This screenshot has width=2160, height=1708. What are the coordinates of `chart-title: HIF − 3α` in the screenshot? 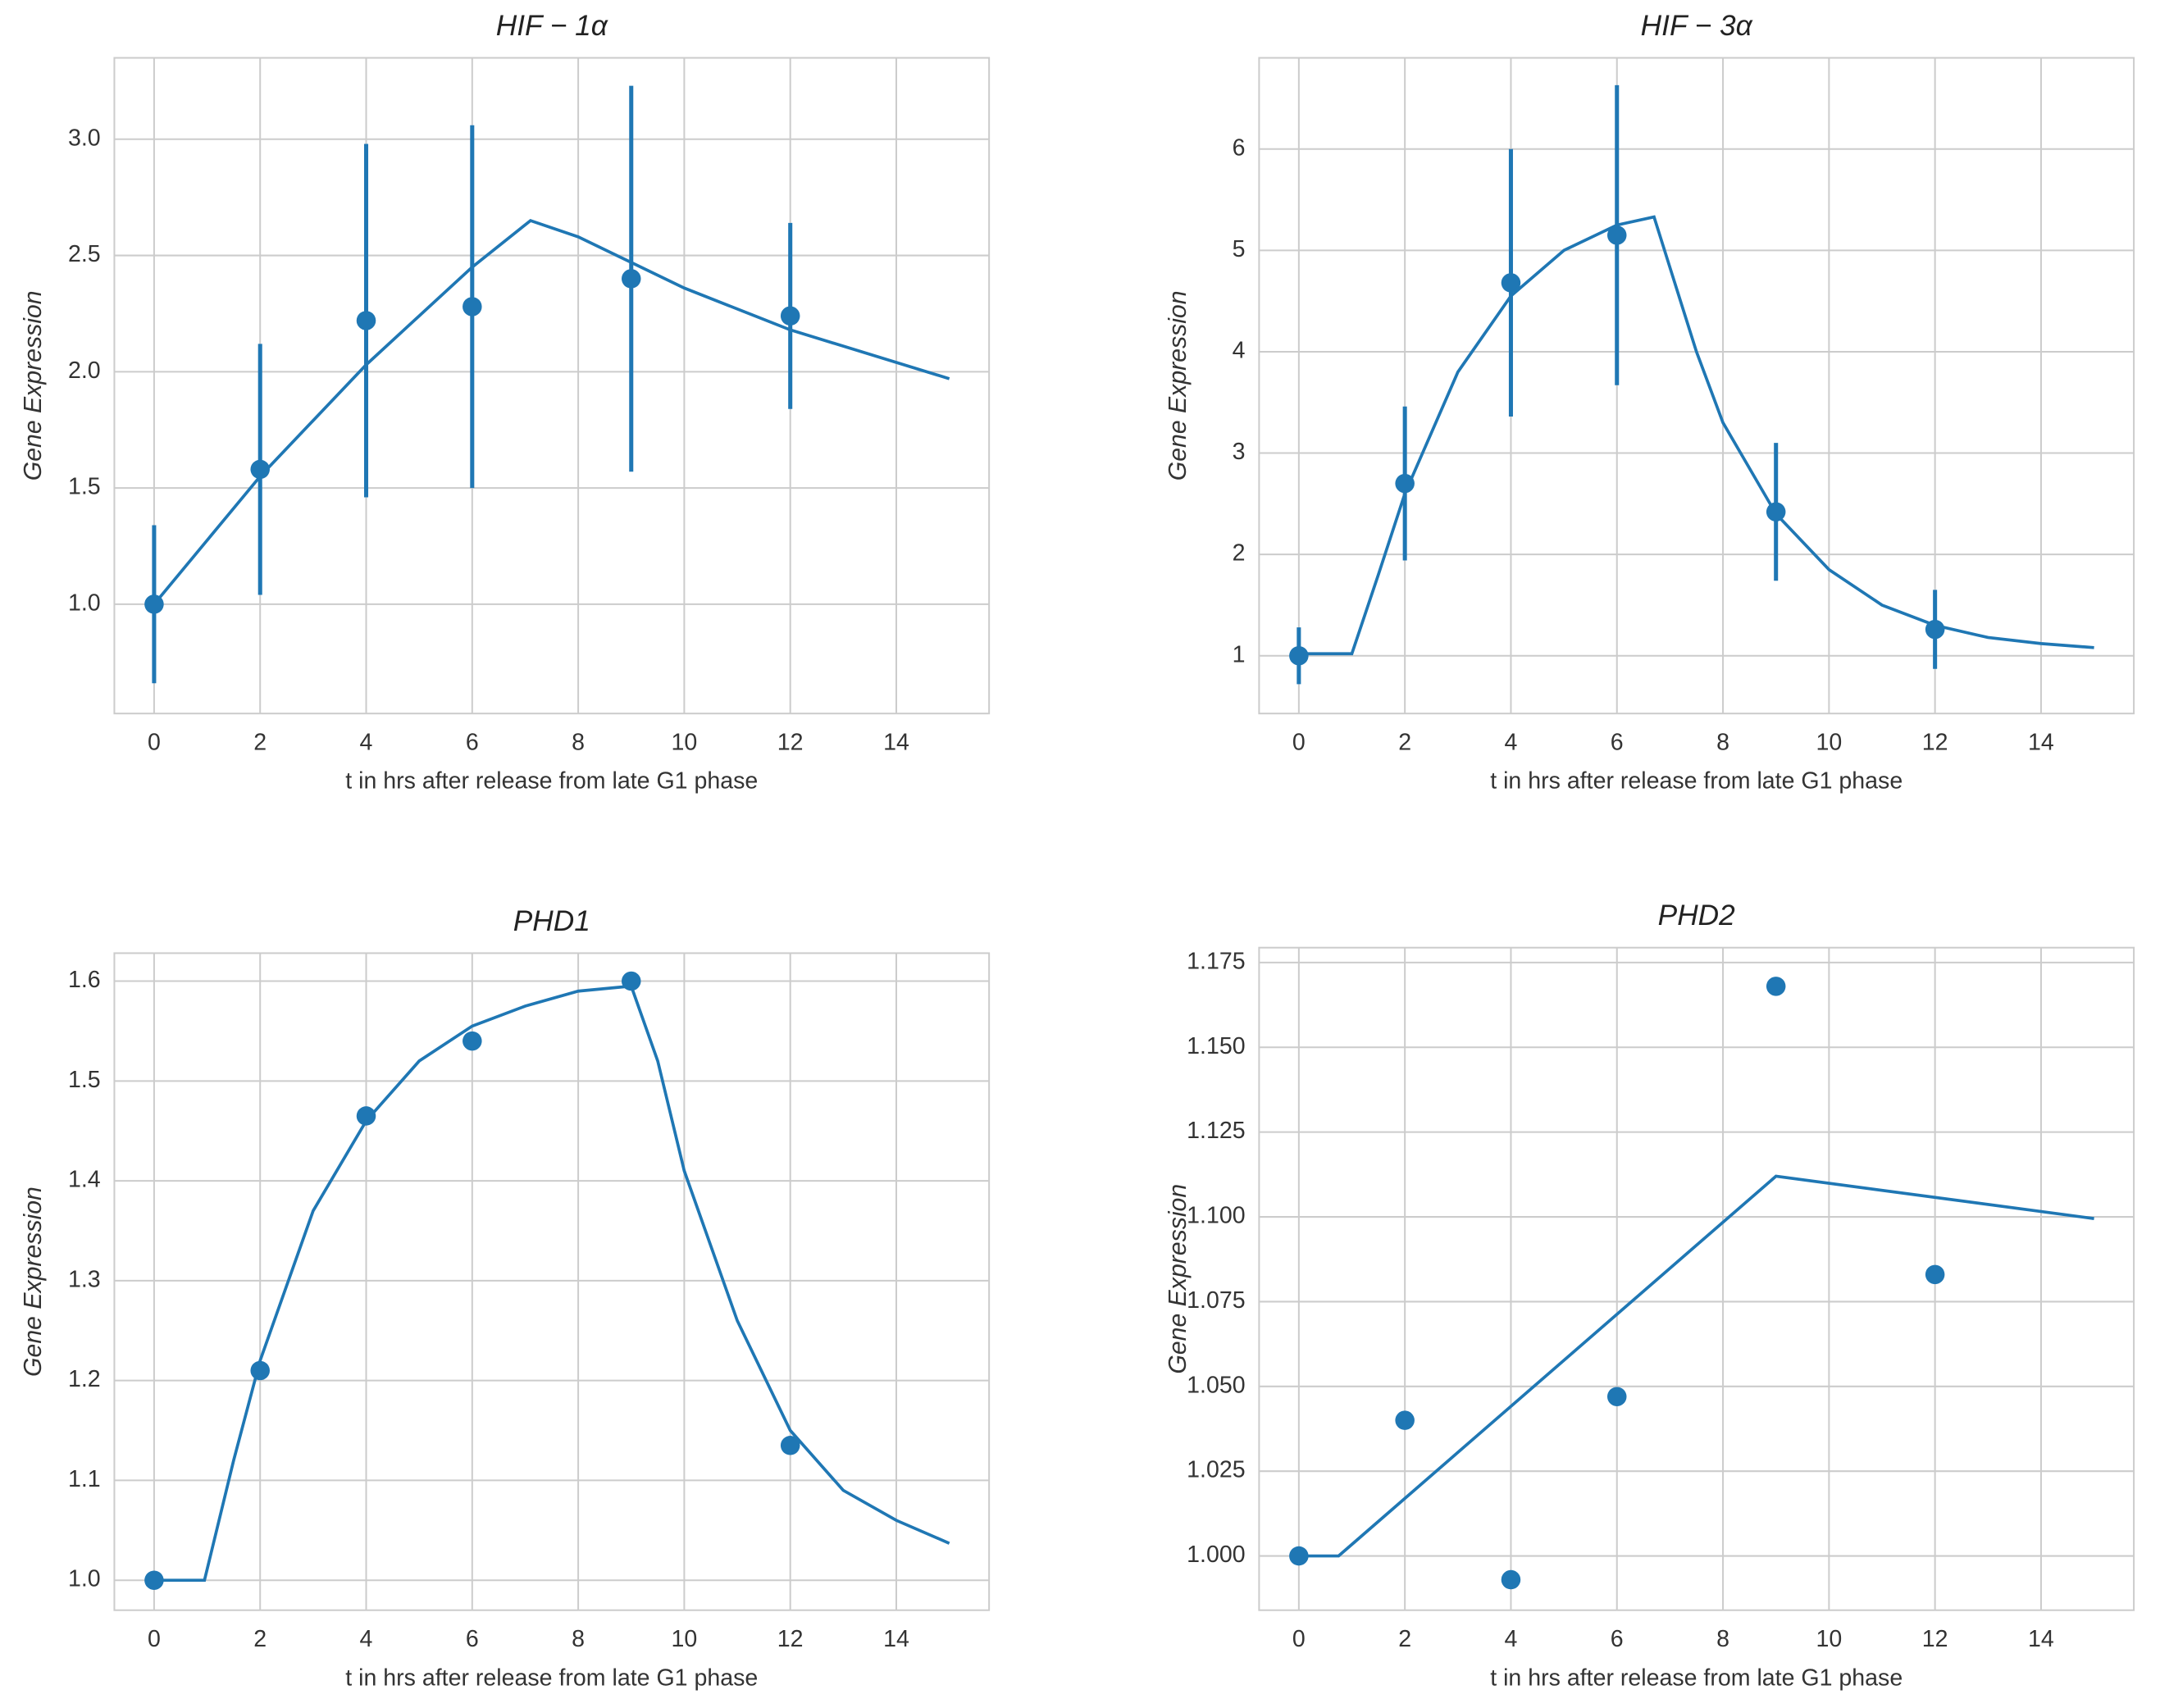 It's located at (1697, 26).